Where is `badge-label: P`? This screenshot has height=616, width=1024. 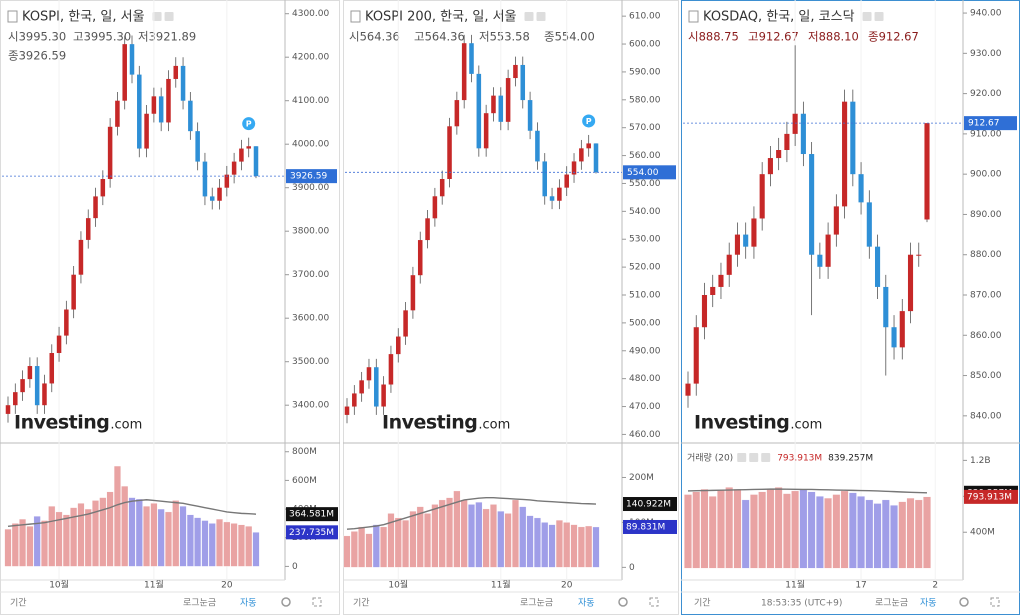 badge-label: P is located at coordinates (249, 124).